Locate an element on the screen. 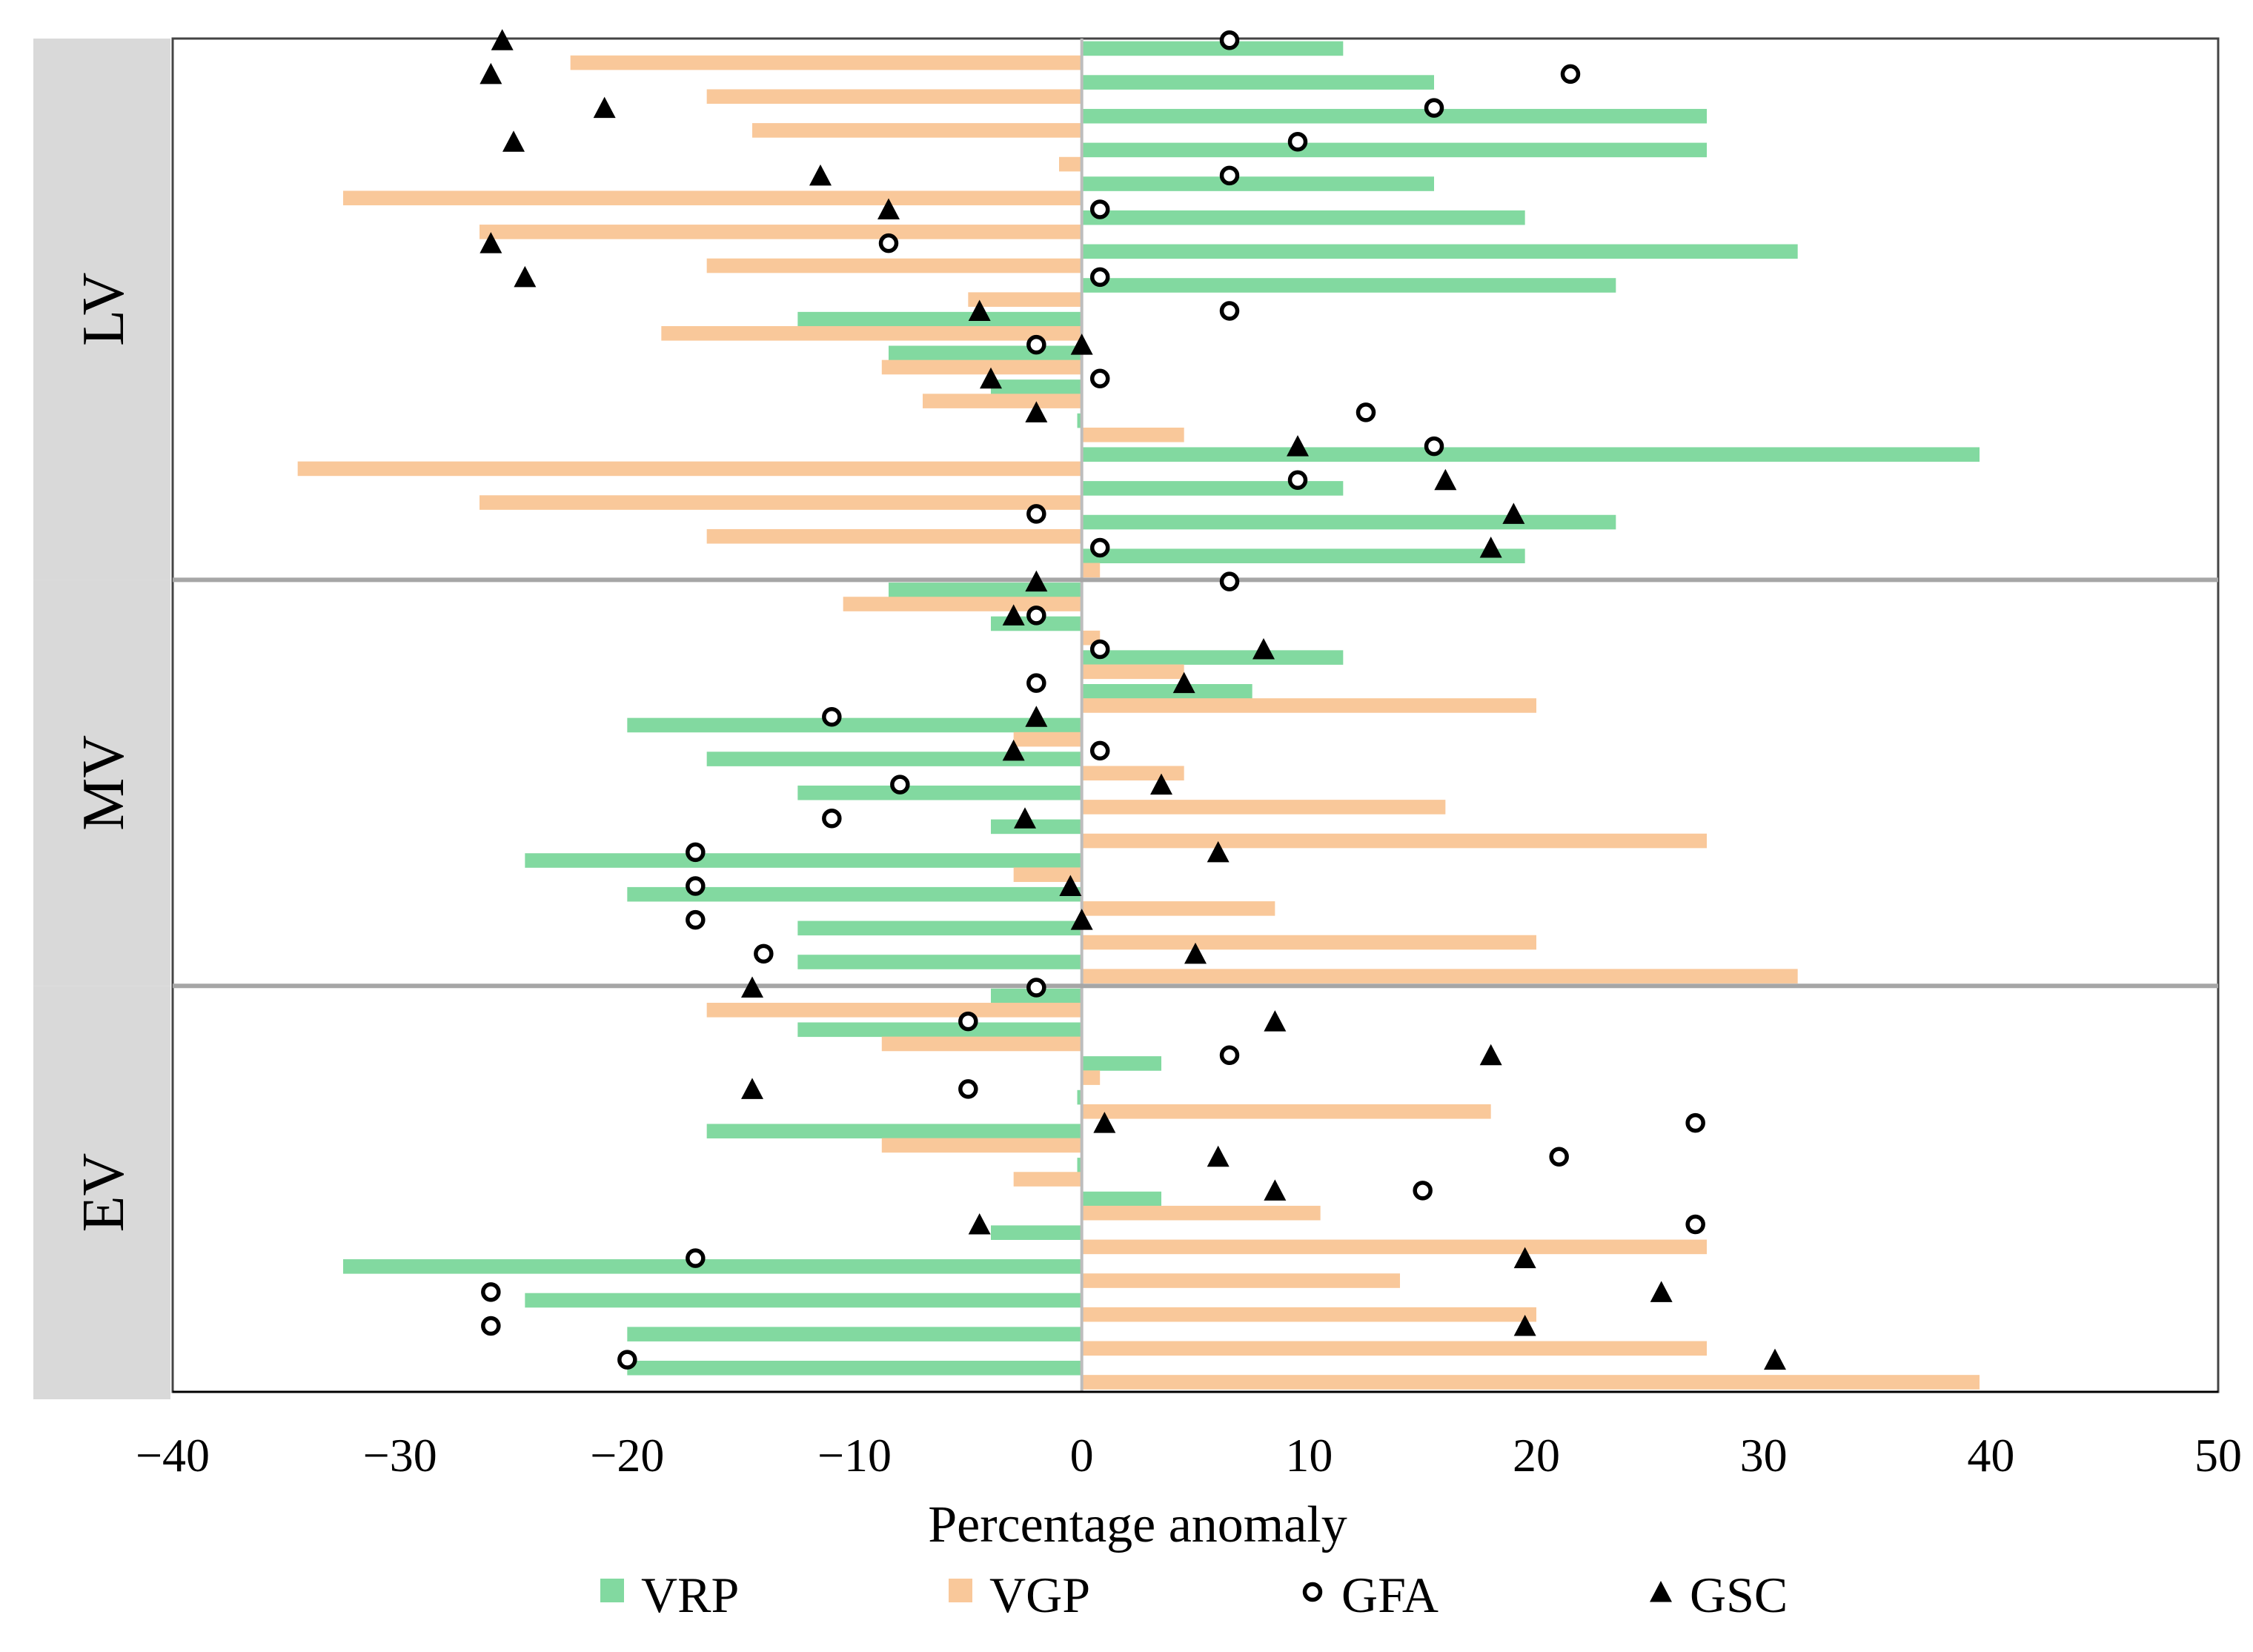  legend-swatch-vgp is located at coordinates (960, 1590).